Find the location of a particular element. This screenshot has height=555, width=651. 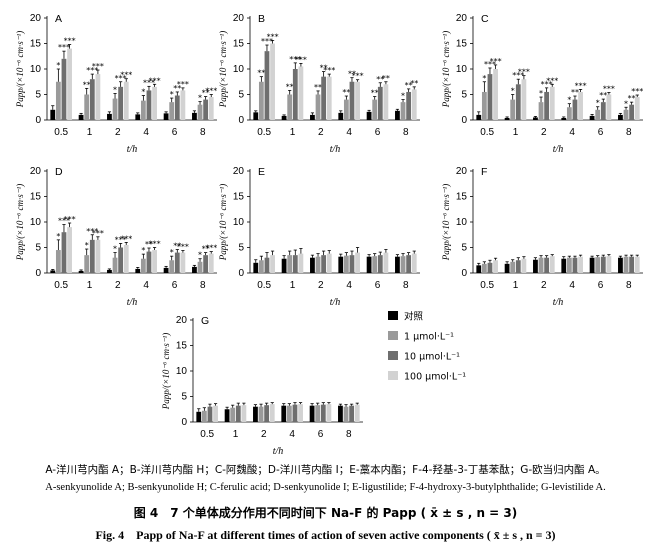

panel-label: B is located at coordinates (261, 19).